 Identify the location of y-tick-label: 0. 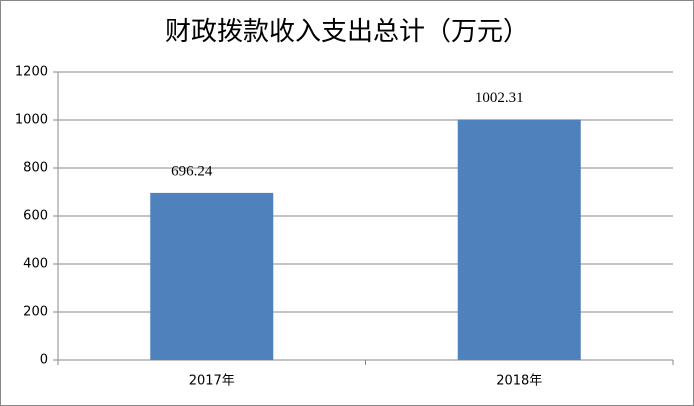
(44, 360).